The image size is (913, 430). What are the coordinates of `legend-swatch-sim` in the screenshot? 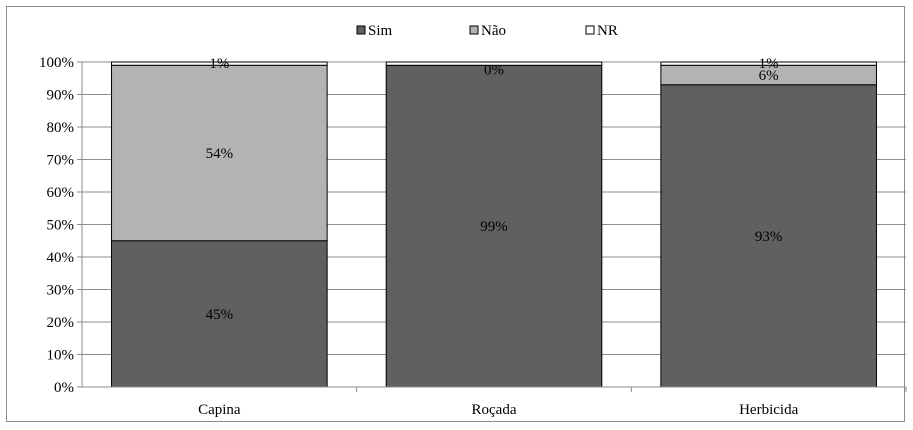 It's located at (361, 30).